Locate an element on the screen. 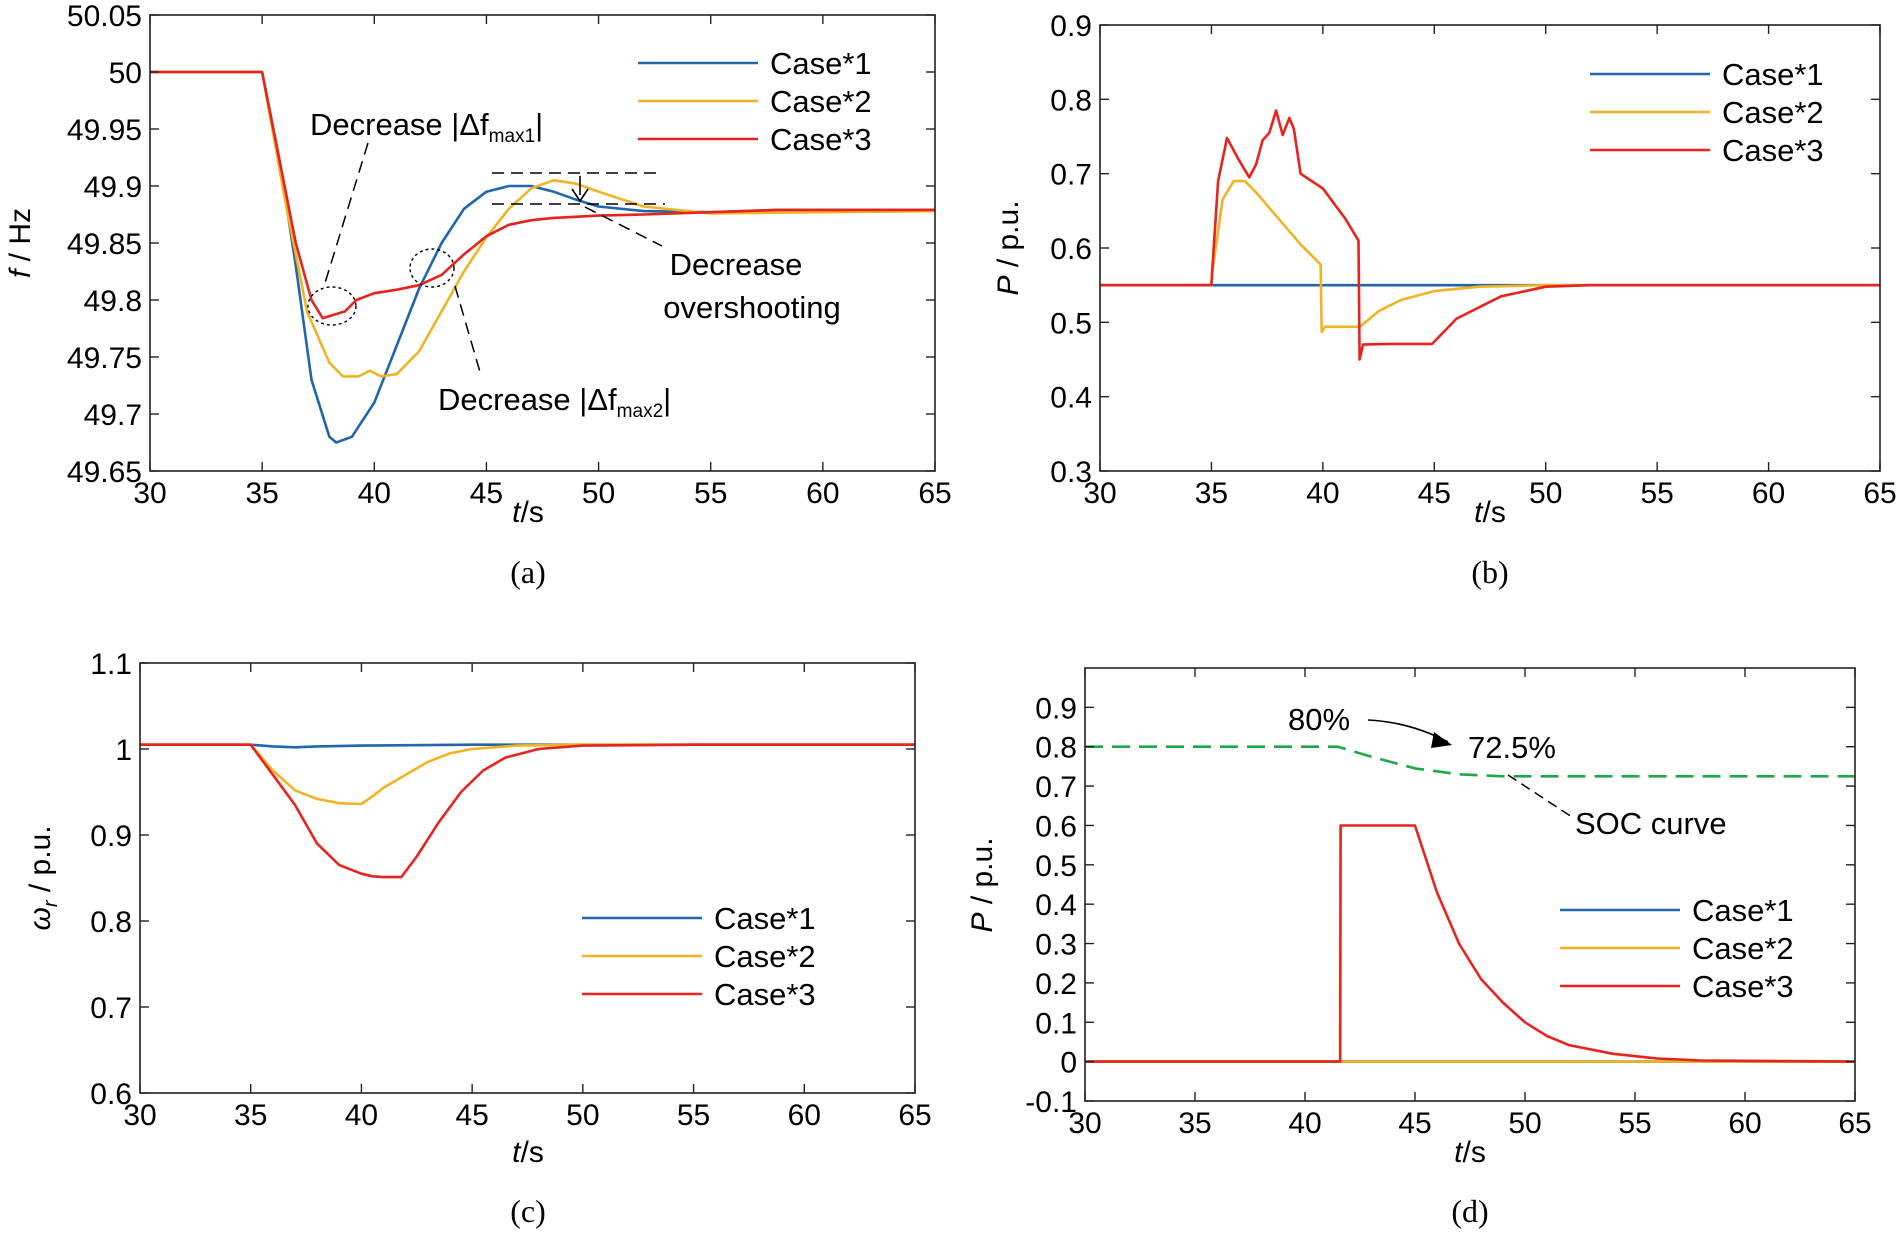 Image resolution: width=1900 pixels, height=1238 pixels. panel-c-xtick-label: 40 is located at coordinates (361, 1115).